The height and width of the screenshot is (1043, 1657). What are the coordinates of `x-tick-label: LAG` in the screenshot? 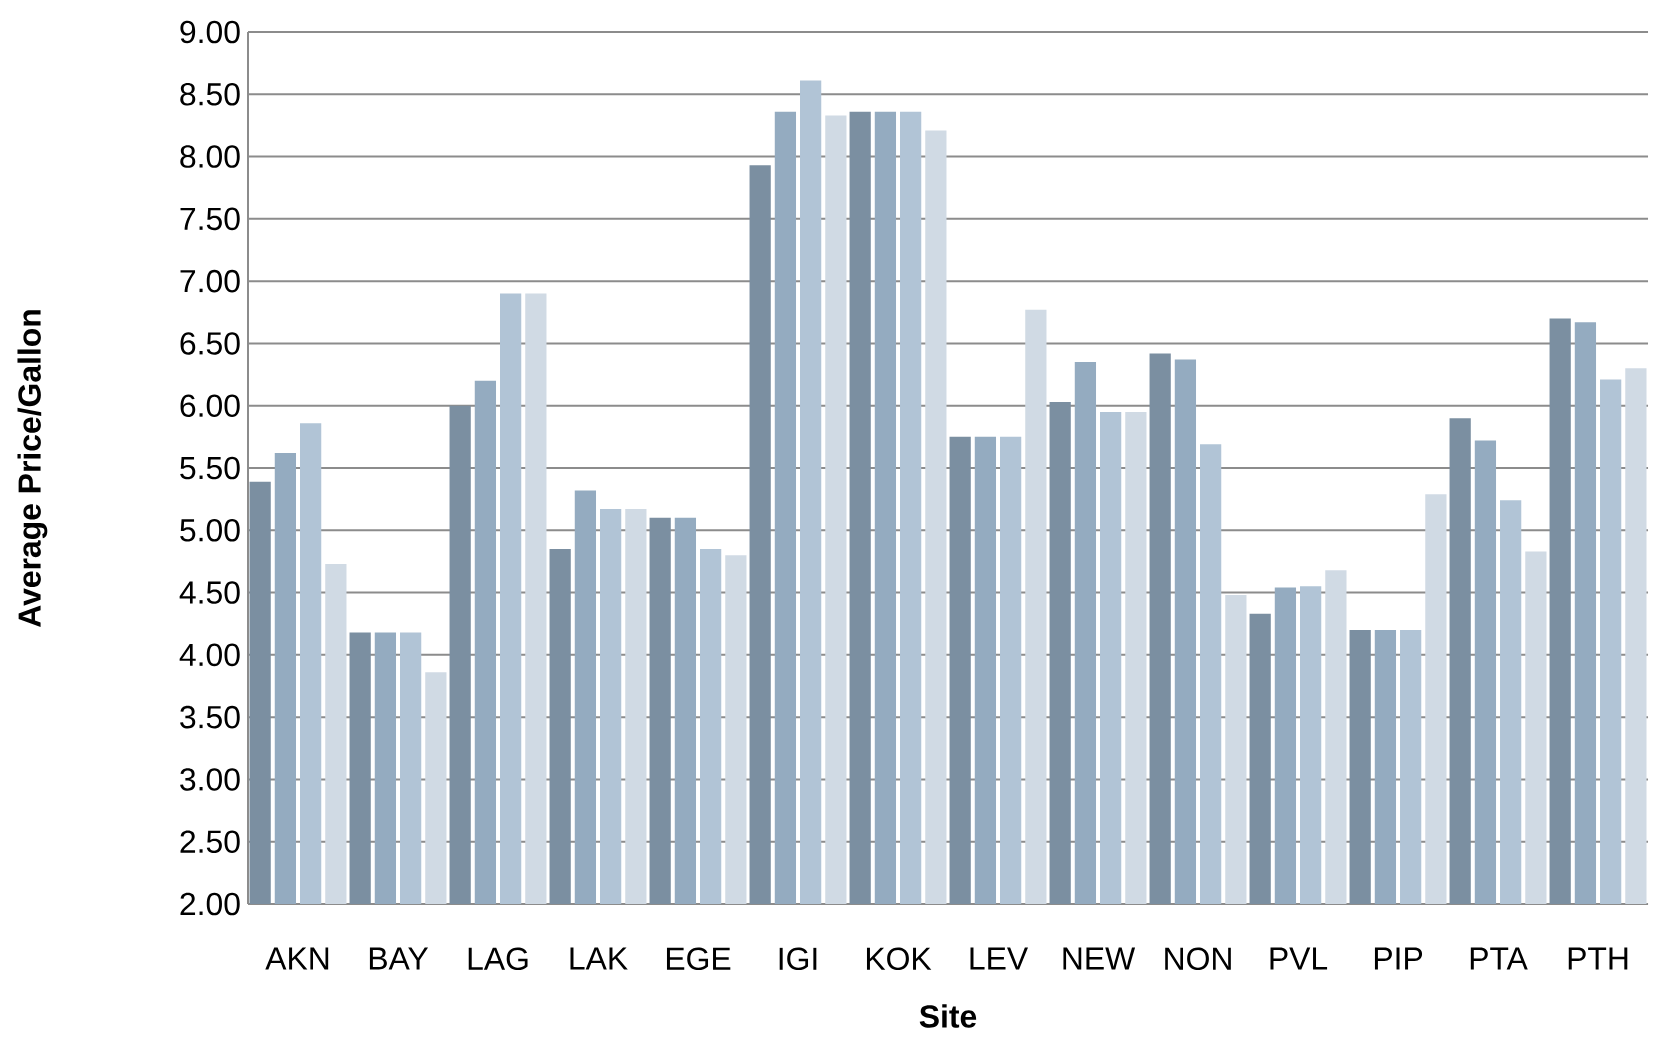 It's located at (498, 959).